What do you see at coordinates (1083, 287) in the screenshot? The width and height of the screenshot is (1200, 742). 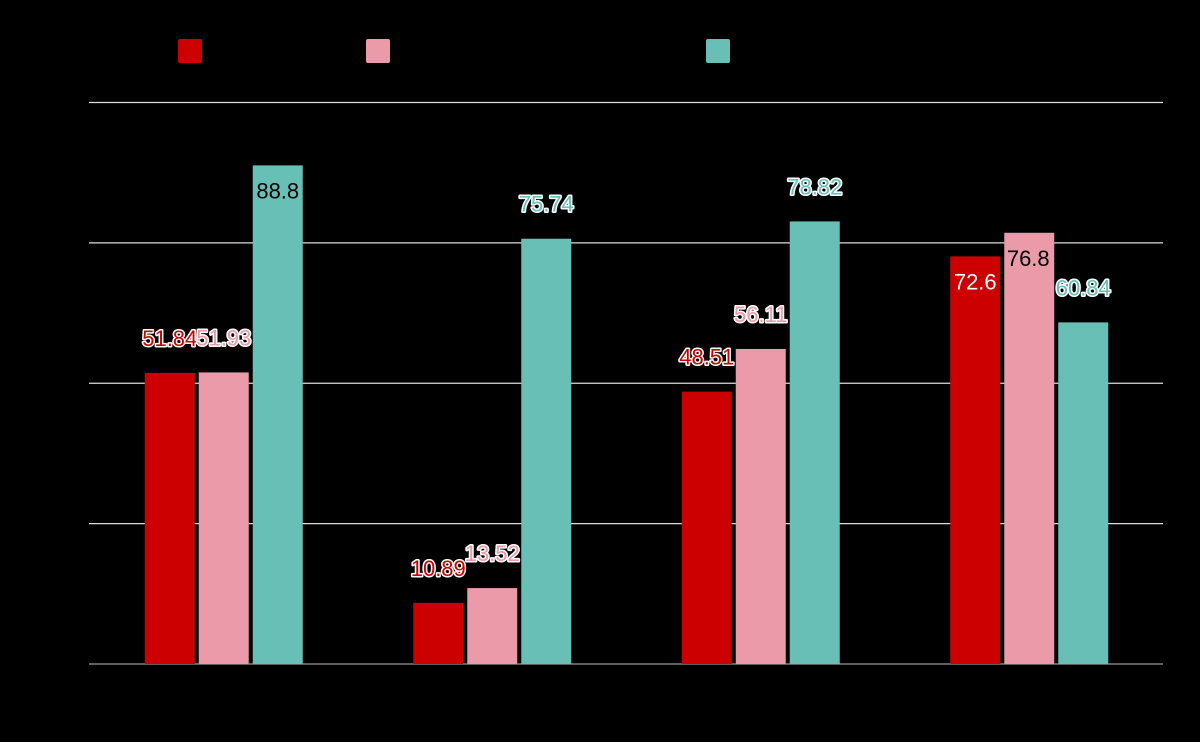 I see `data-label: 60.84` at bounding box center [1083, 287].